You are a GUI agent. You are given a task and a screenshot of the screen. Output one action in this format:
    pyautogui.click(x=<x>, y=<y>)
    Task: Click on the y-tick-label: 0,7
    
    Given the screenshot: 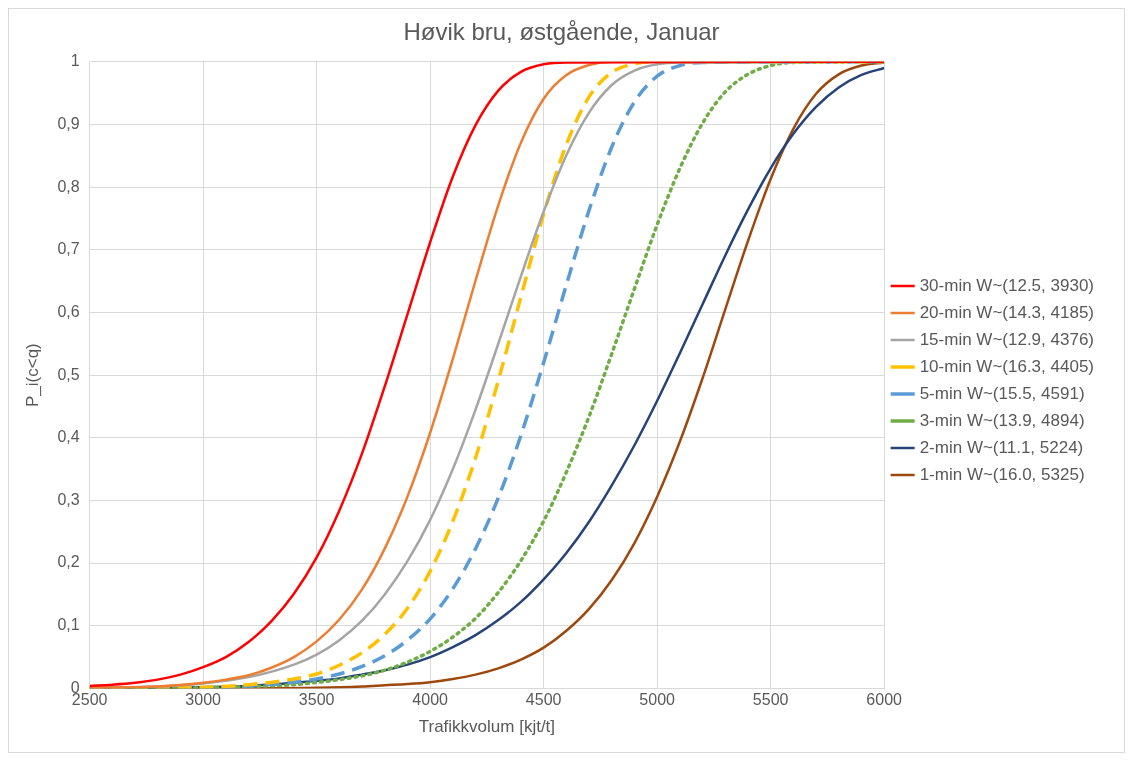 What is the action you would take?
    pyautogui.click(x=68, y=249)
    